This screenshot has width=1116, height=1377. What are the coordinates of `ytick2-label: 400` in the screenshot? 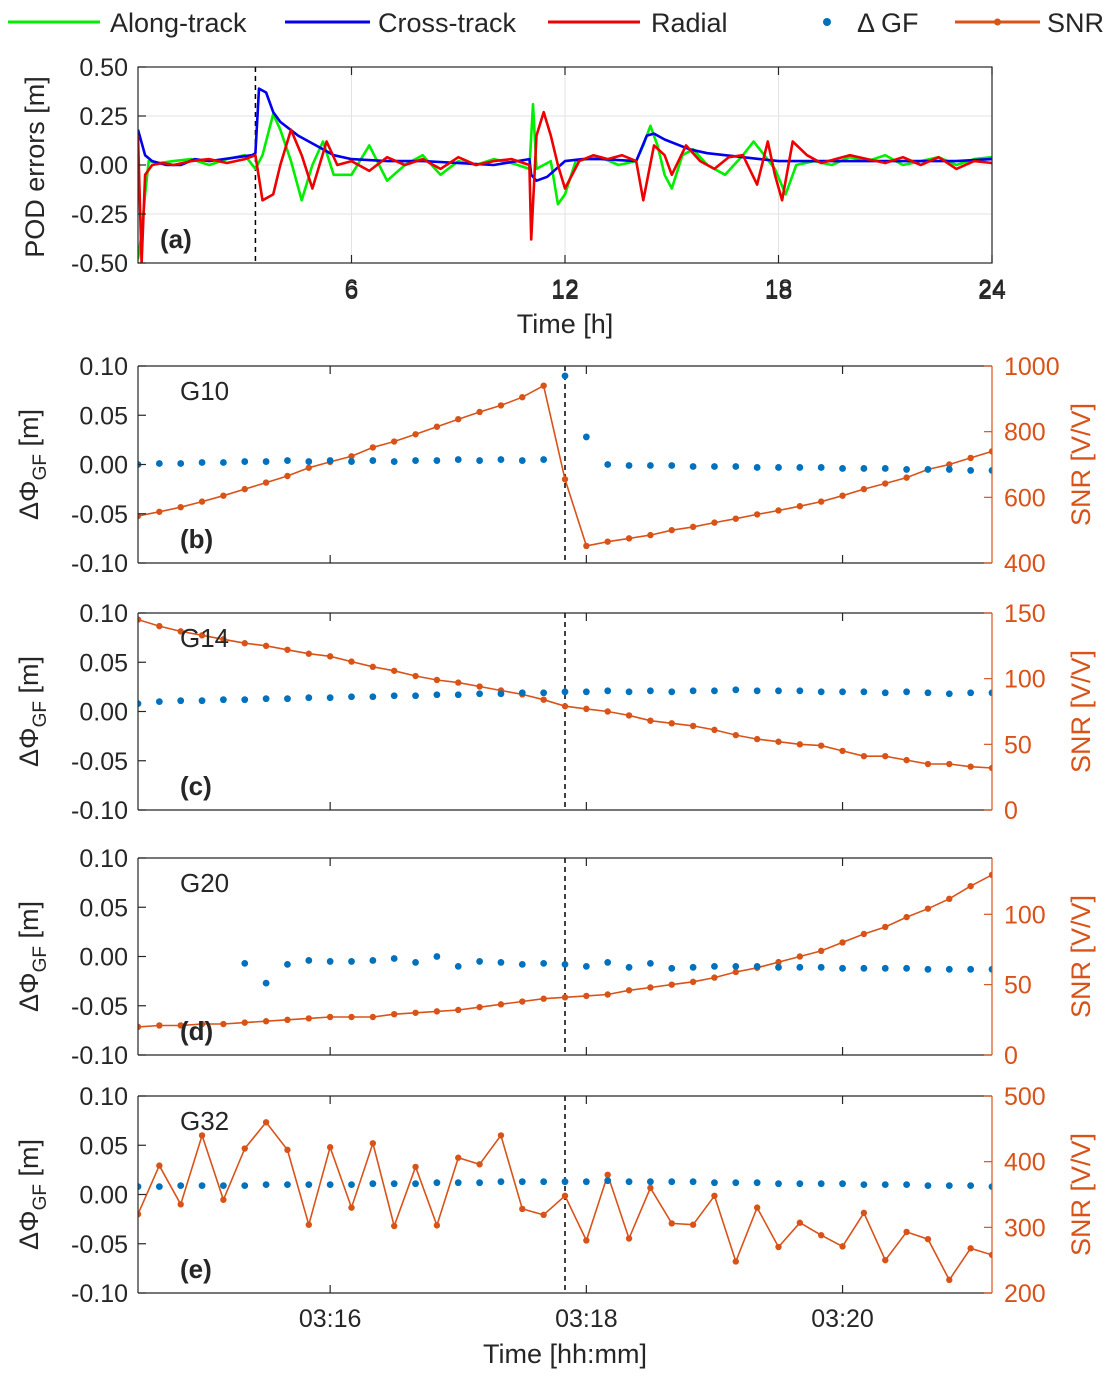 It's located at (1025, 1163).